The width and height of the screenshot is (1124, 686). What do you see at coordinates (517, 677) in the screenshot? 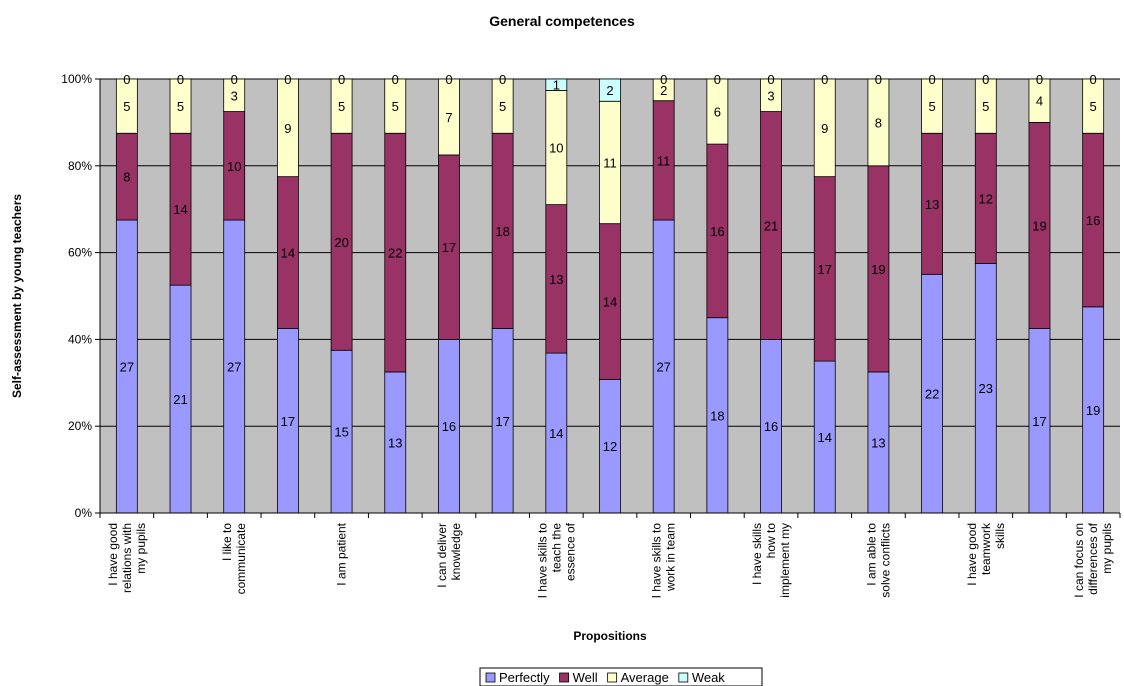
I see `legend-item-perfectly: Perfectly` at bounding box center [517, 677].